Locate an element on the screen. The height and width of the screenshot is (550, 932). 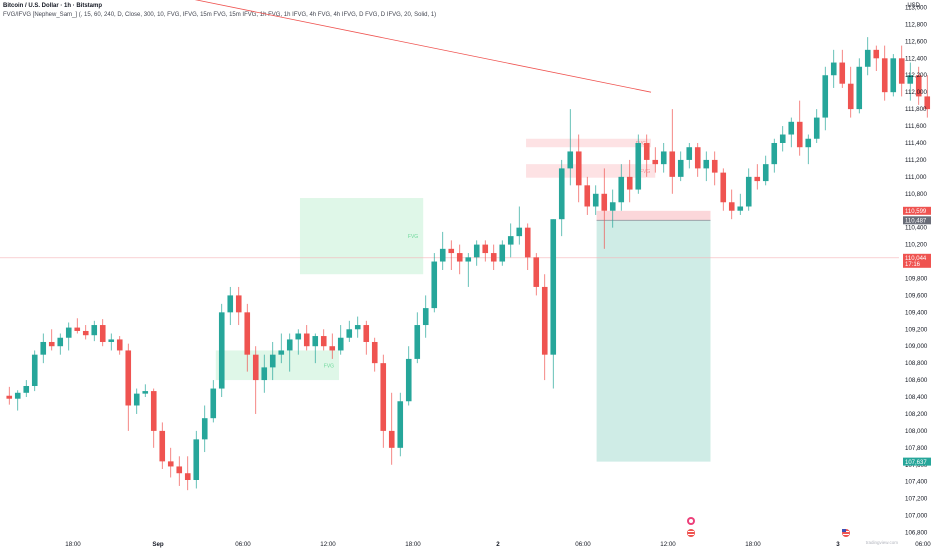
target-zone is located at coordinates (653, 341).